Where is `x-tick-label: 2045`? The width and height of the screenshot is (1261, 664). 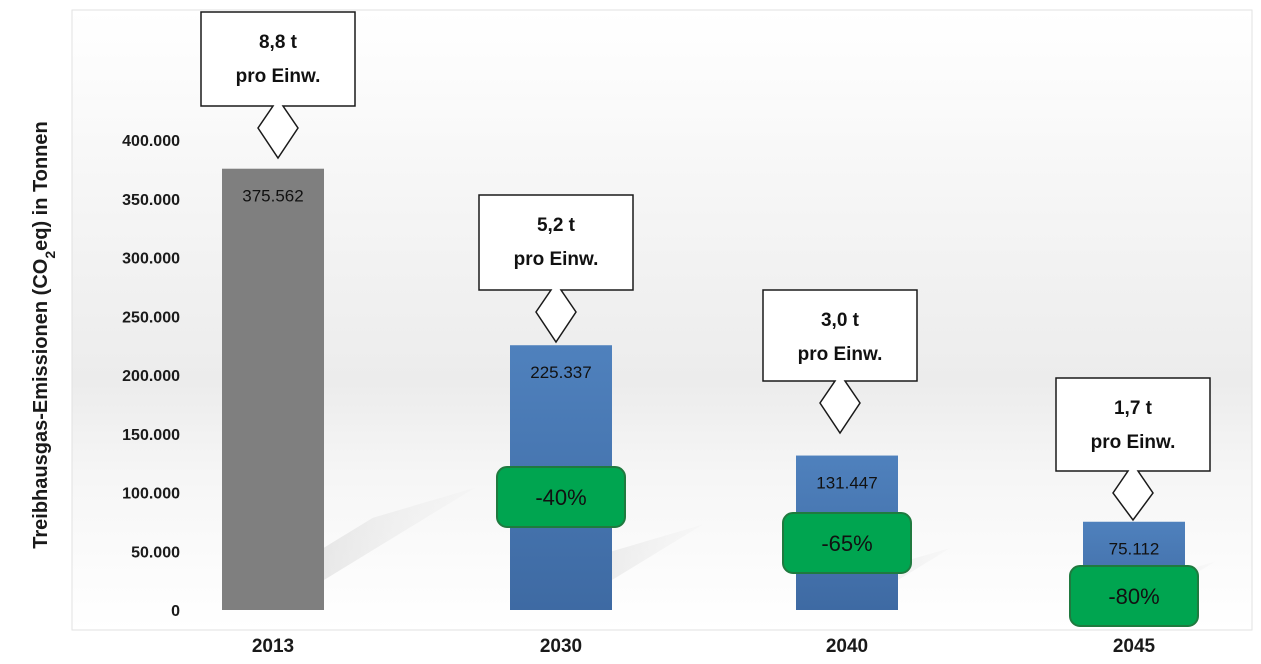 x-tick-label: 2045 is located at coordinates (1134, 646).